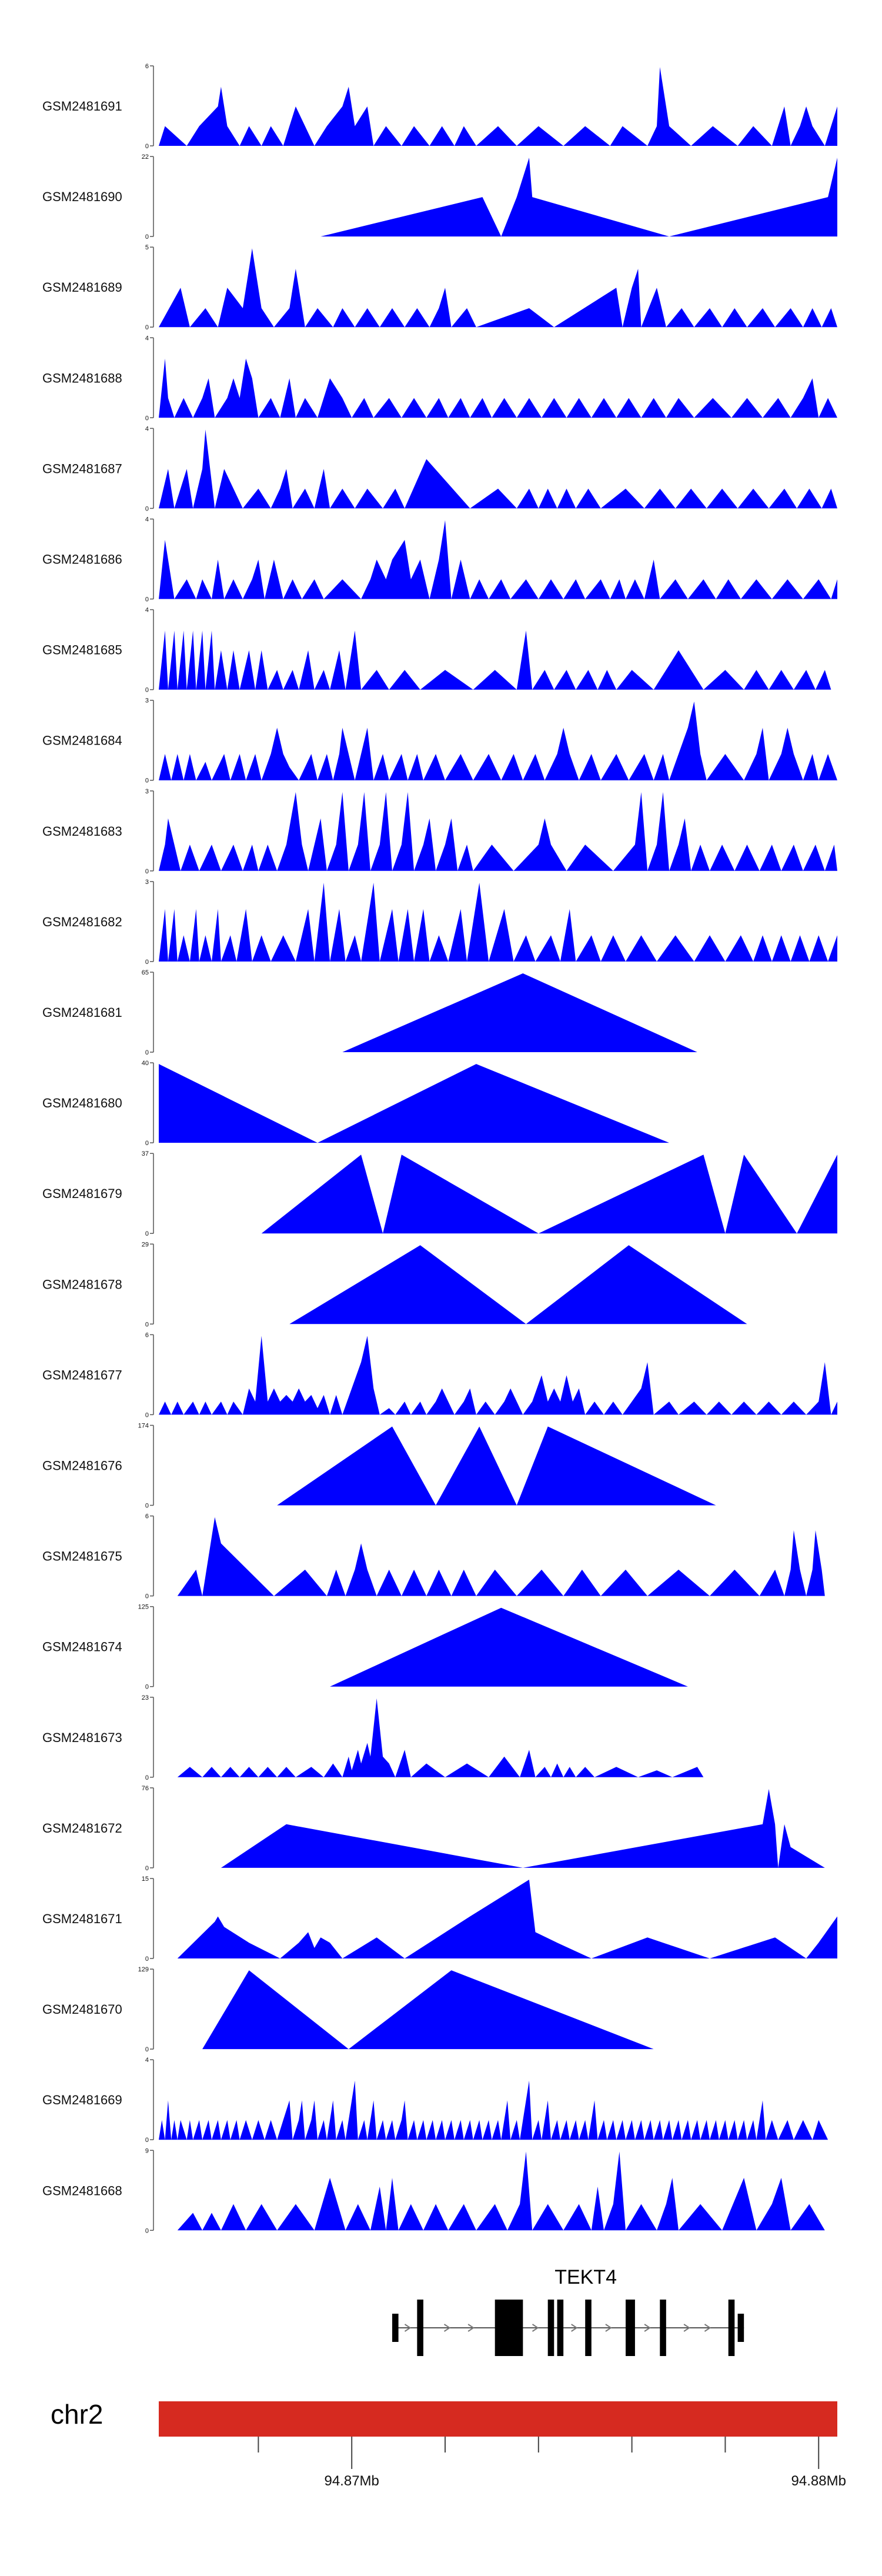 This screenshot has width=882, height=2576. I want to click on axis-tick-label: 94.88Mb, so click(818, 2481).